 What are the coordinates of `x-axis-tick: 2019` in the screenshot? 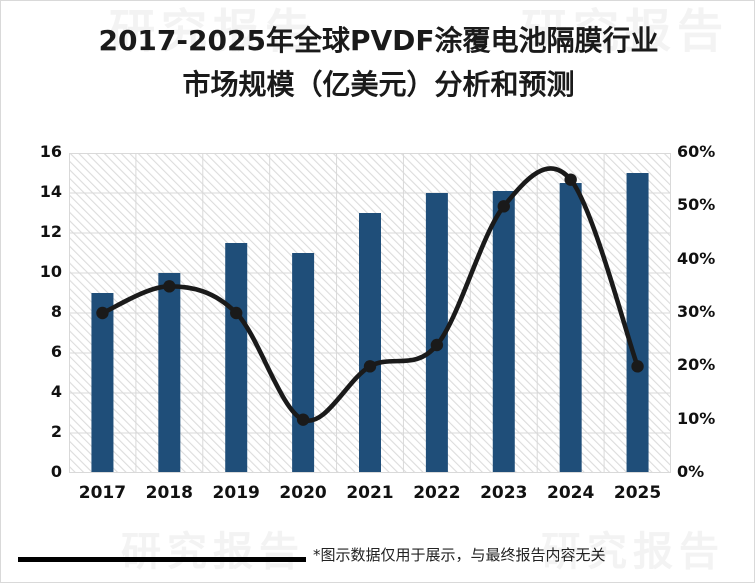 It's located at (236, 493).